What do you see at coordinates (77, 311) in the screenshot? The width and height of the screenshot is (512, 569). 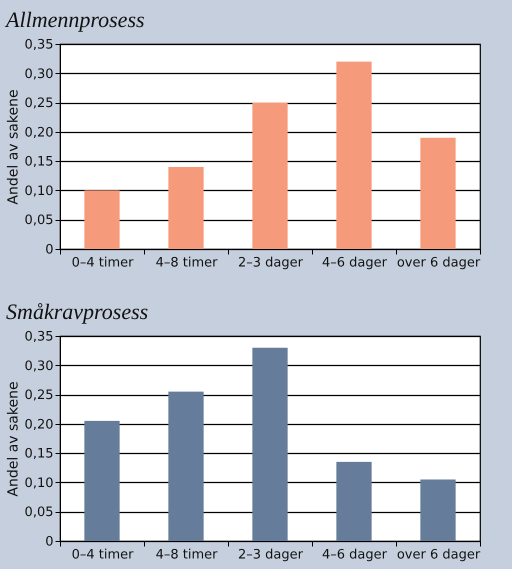 I see `chart-title: Småkravprosess` at bounding box center [77, 311].